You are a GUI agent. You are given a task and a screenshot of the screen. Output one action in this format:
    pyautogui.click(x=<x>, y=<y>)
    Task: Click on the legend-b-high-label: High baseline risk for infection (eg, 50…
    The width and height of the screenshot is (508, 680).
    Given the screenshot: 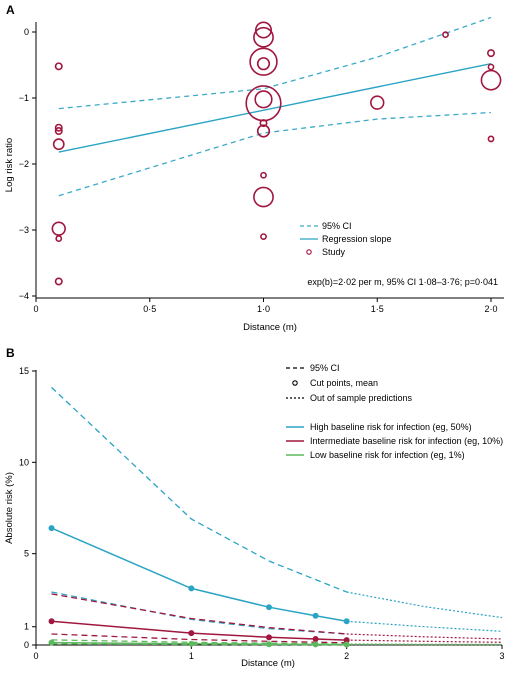 What is the action you would take?
    pyautogui.click(x=391, y=427)
    